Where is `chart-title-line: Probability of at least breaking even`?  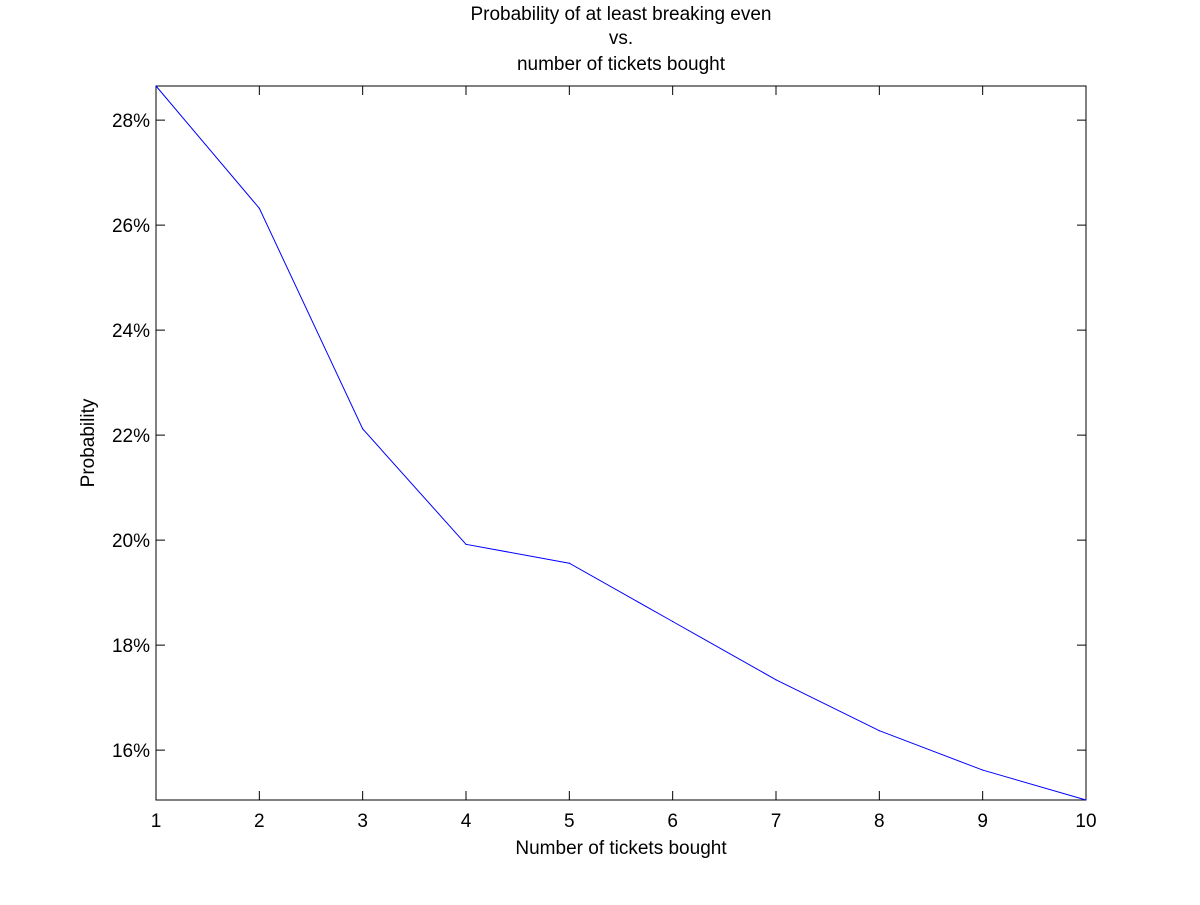
chart-title-line: Probability of at least breaking even is located at coordinates (620, 14).